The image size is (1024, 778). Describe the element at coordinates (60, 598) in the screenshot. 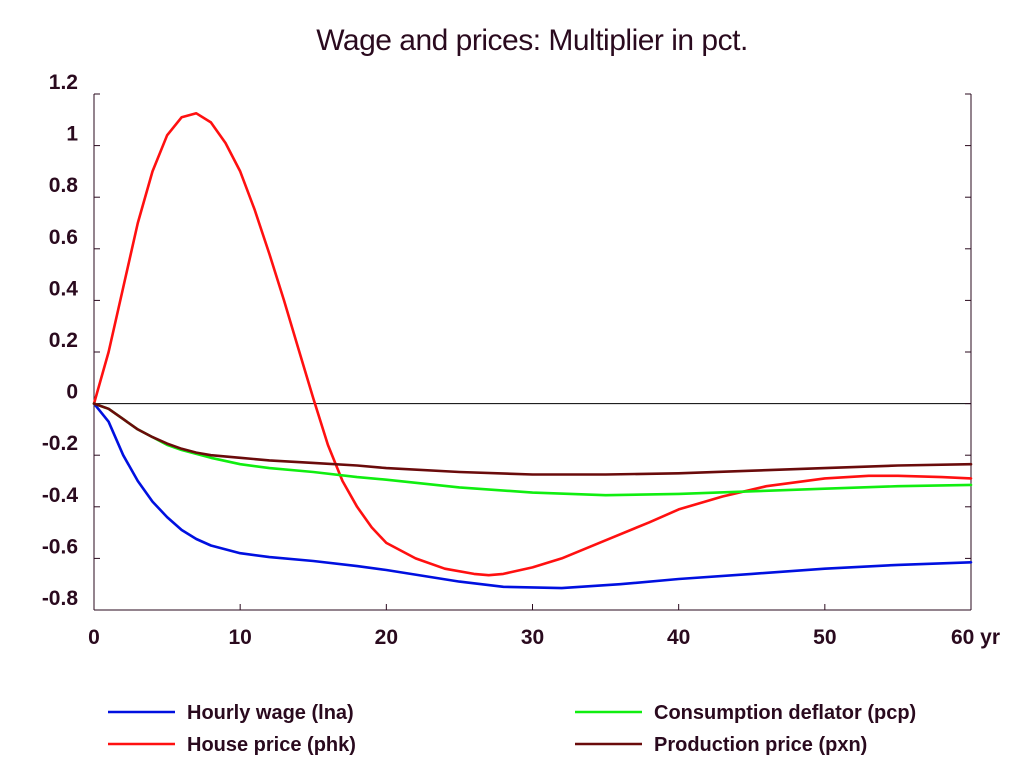

I see `y-tick-label: -0.8` at that location.